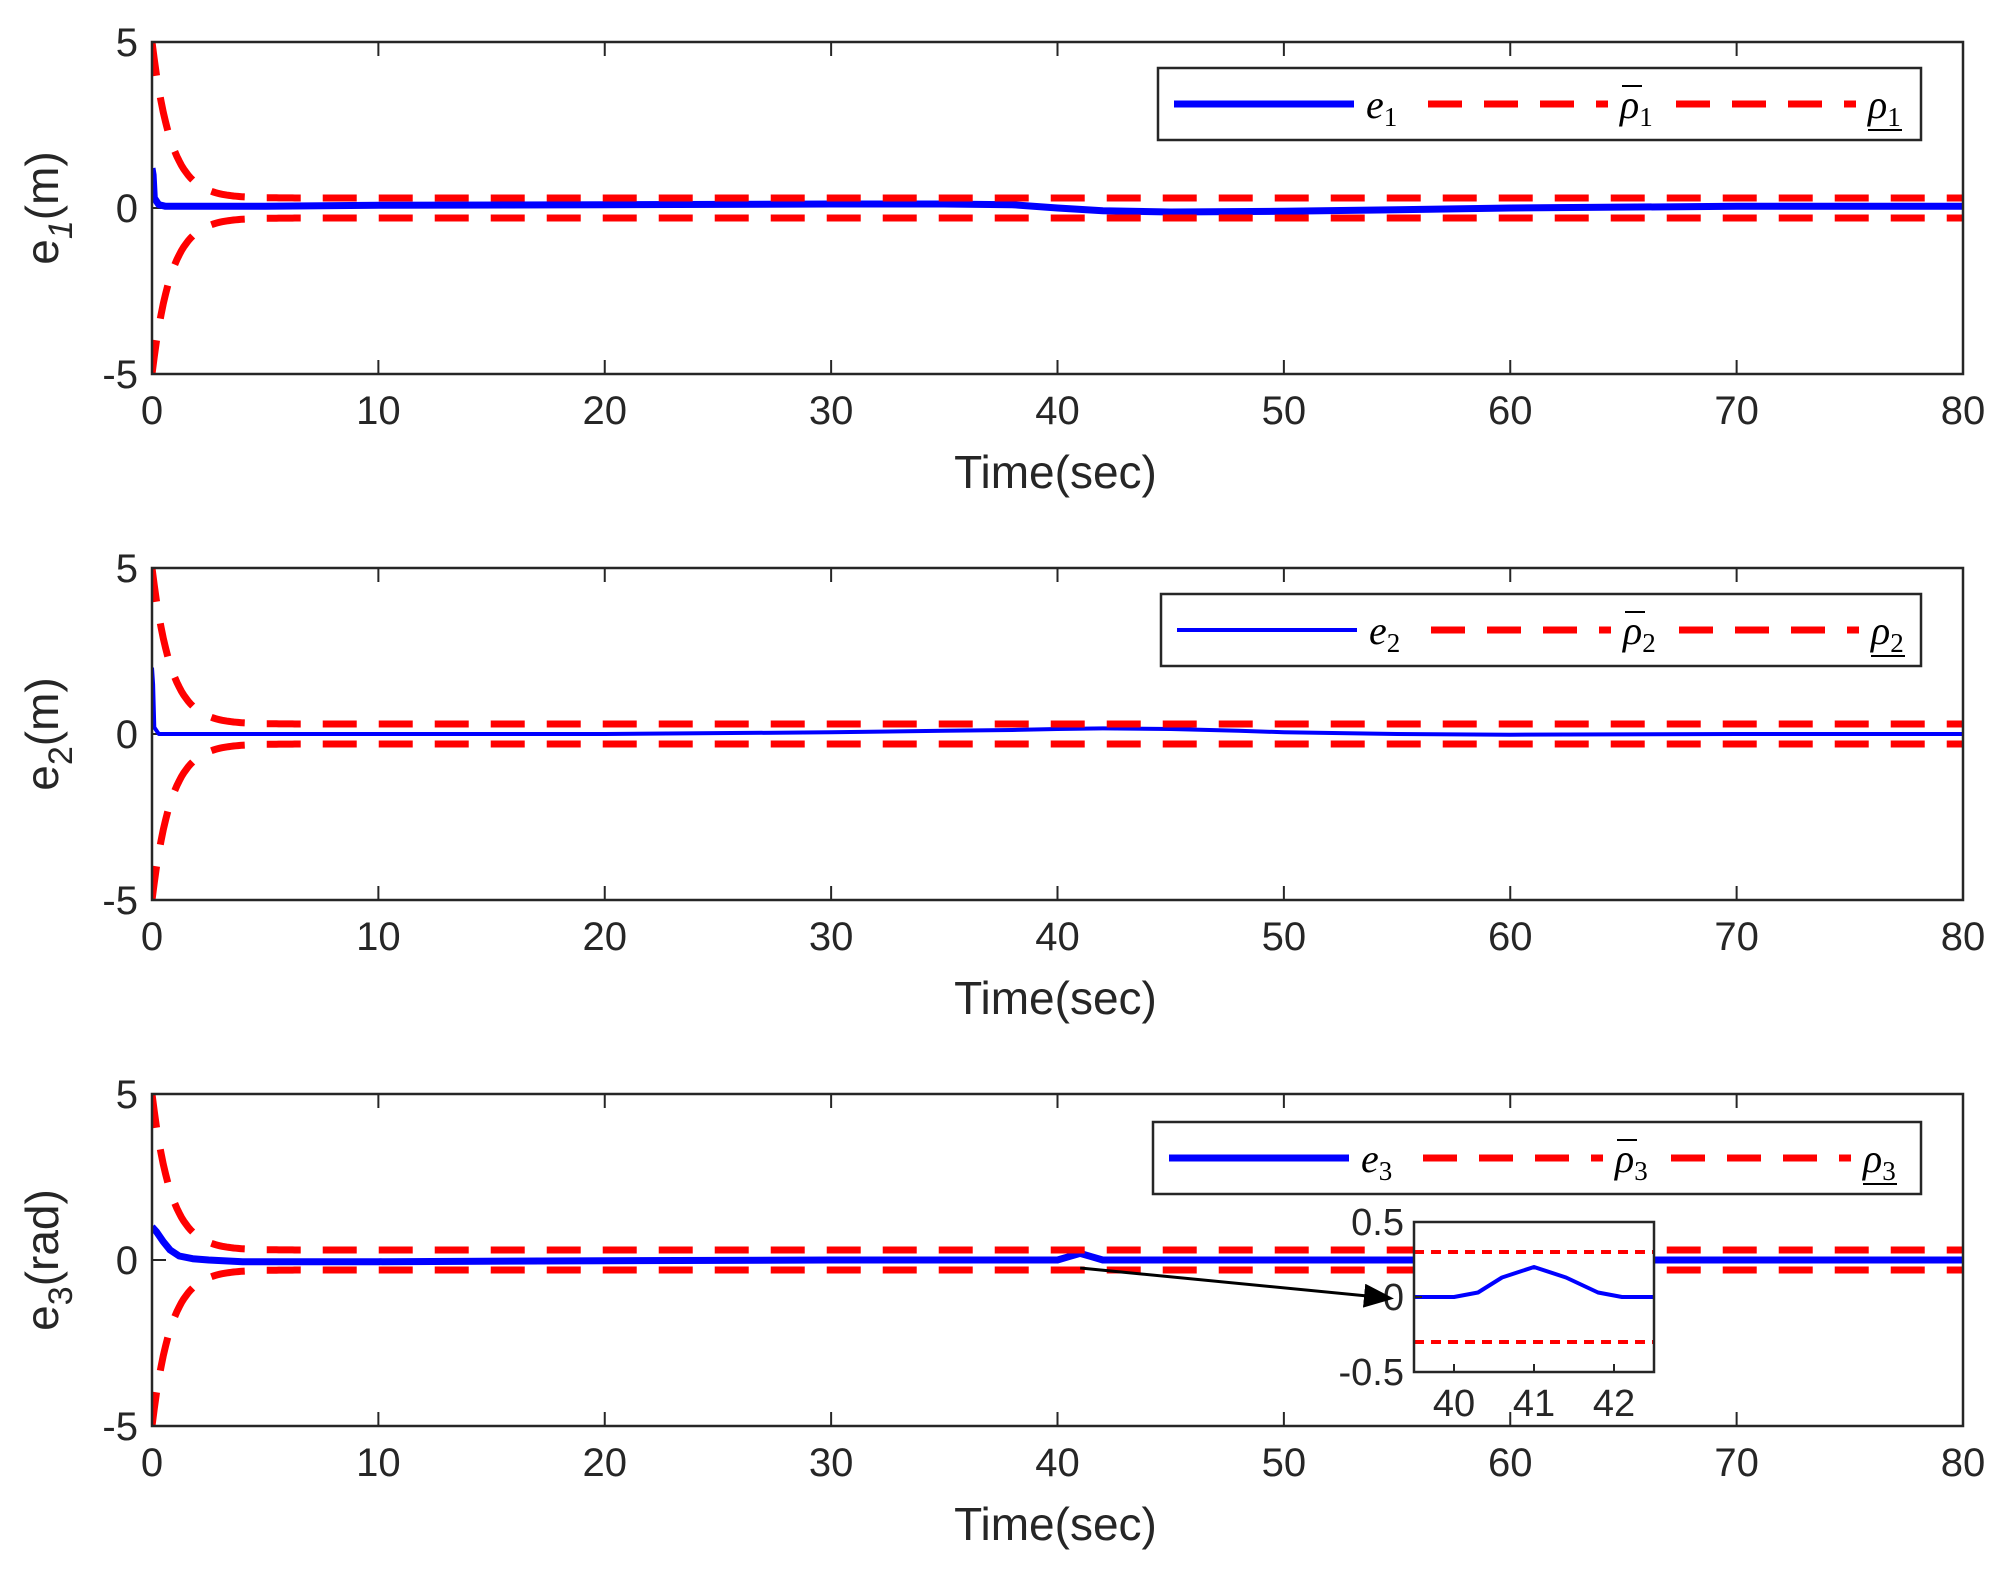 This screenshot has width=1999, height=1579. I want to click on y-axis-label: e3(rad), so click(48, 1260).